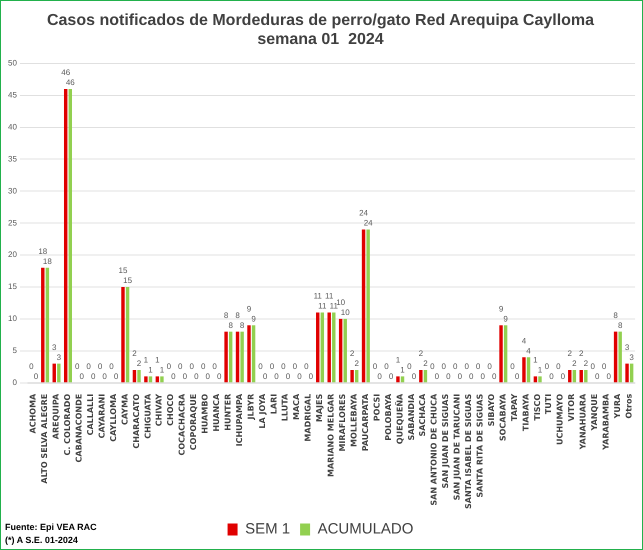  What do you see at coordinates (320, 21) in the screenshot?
I see `chart-title: Casos notificados de Mordeduras de perro/gato Red Arequipa Caylloma` at bounding box center [320, 21].